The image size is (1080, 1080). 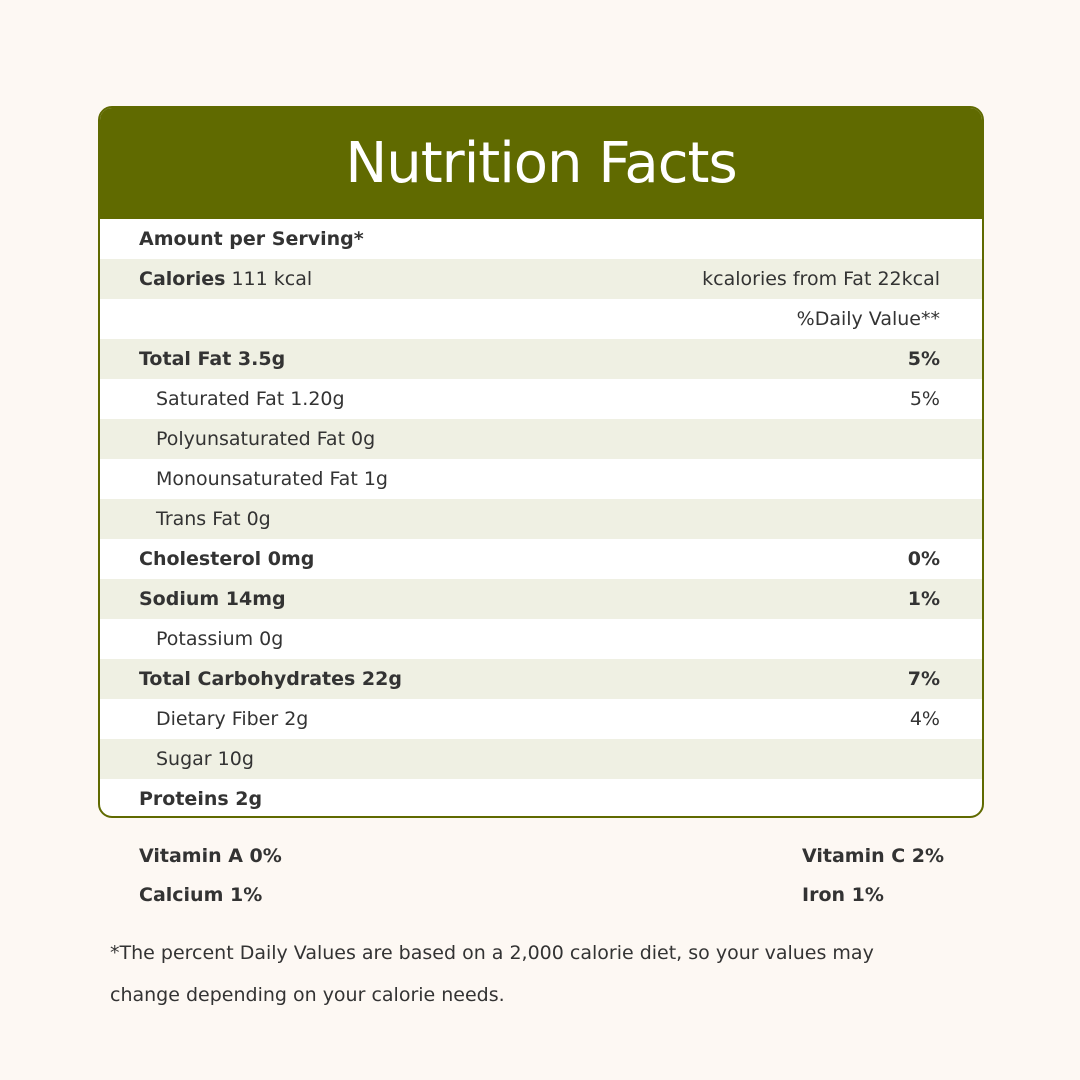 What do you see at coordinates (272, 479) in the screenshot?
I see `nutrient-label: Monounsaturated Fat 1g` at bounding box center [272, 479].